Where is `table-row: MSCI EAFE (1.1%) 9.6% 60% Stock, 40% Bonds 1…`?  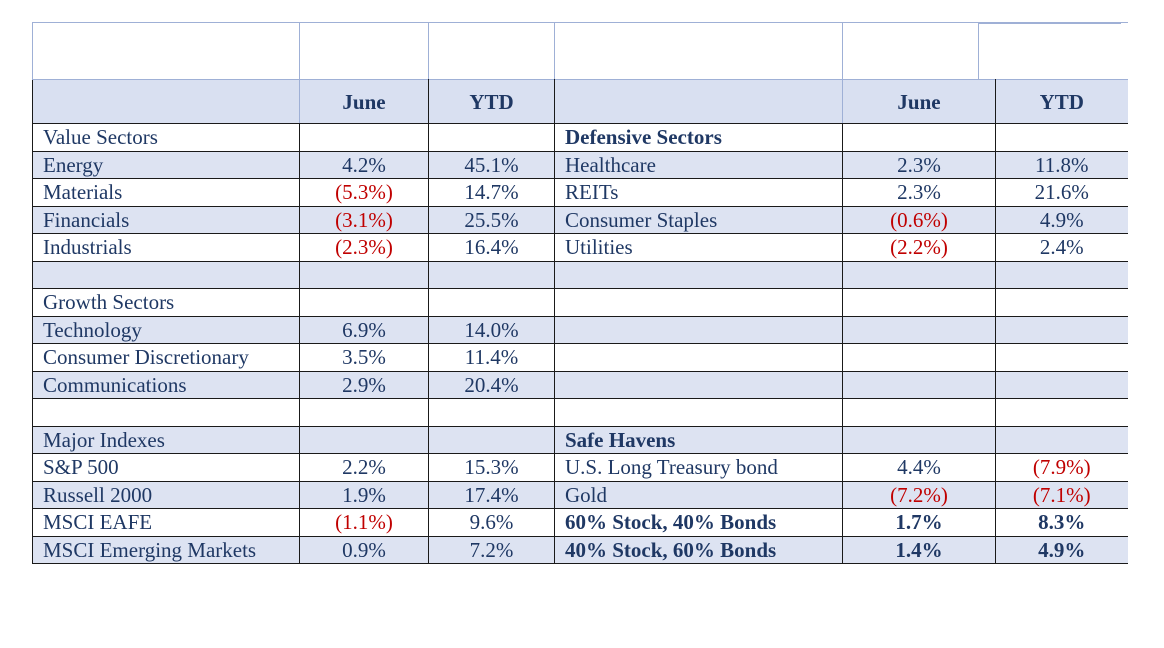 table-row: MSCI EAFE (1.1%) 9.6% 60% Stock, 40% Bonds 1… is located at coordinates (580, 522).